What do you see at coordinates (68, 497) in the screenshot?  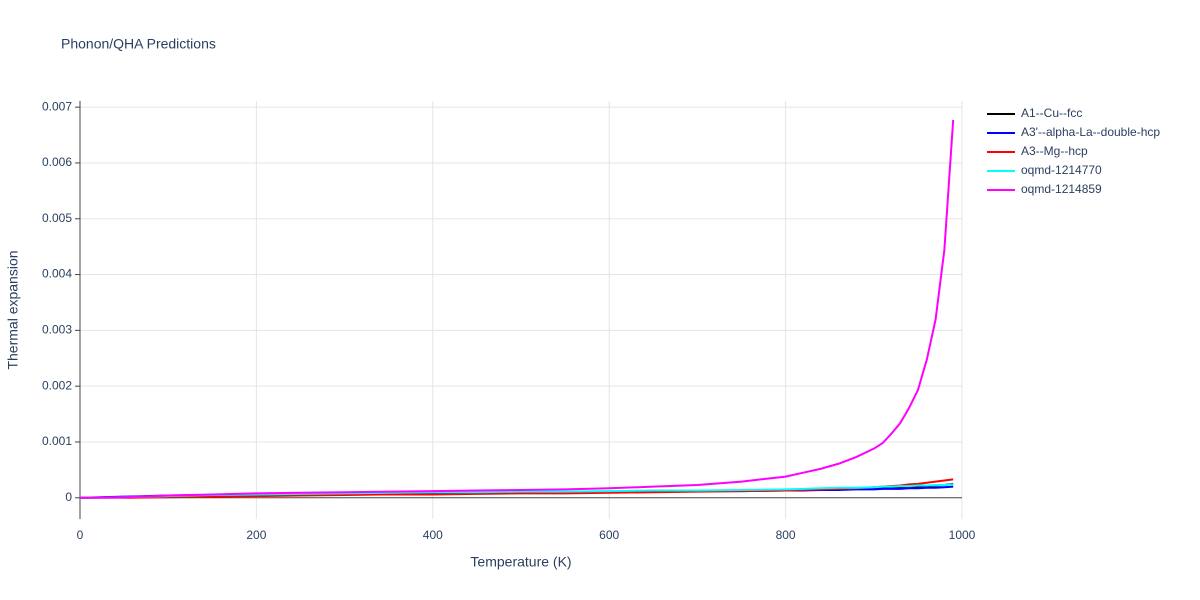 I see `y-tick-label: 0` at bounding box center [68, 497].